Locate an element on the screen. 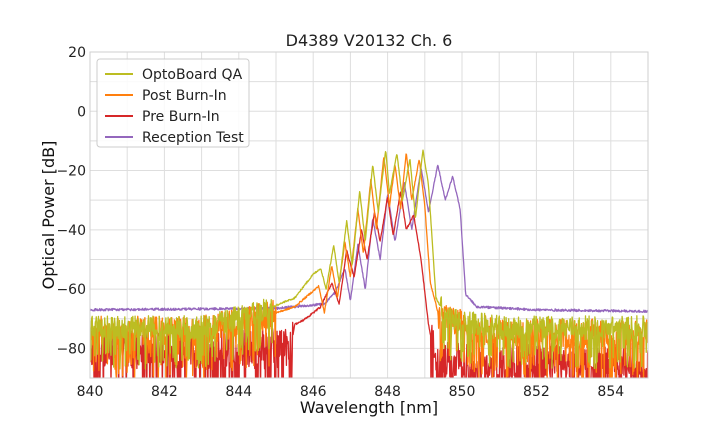 The height and width of the screenshot is (432, 720). x-axis-label: Wavelength [nm] is located at coordinates (369, 407).